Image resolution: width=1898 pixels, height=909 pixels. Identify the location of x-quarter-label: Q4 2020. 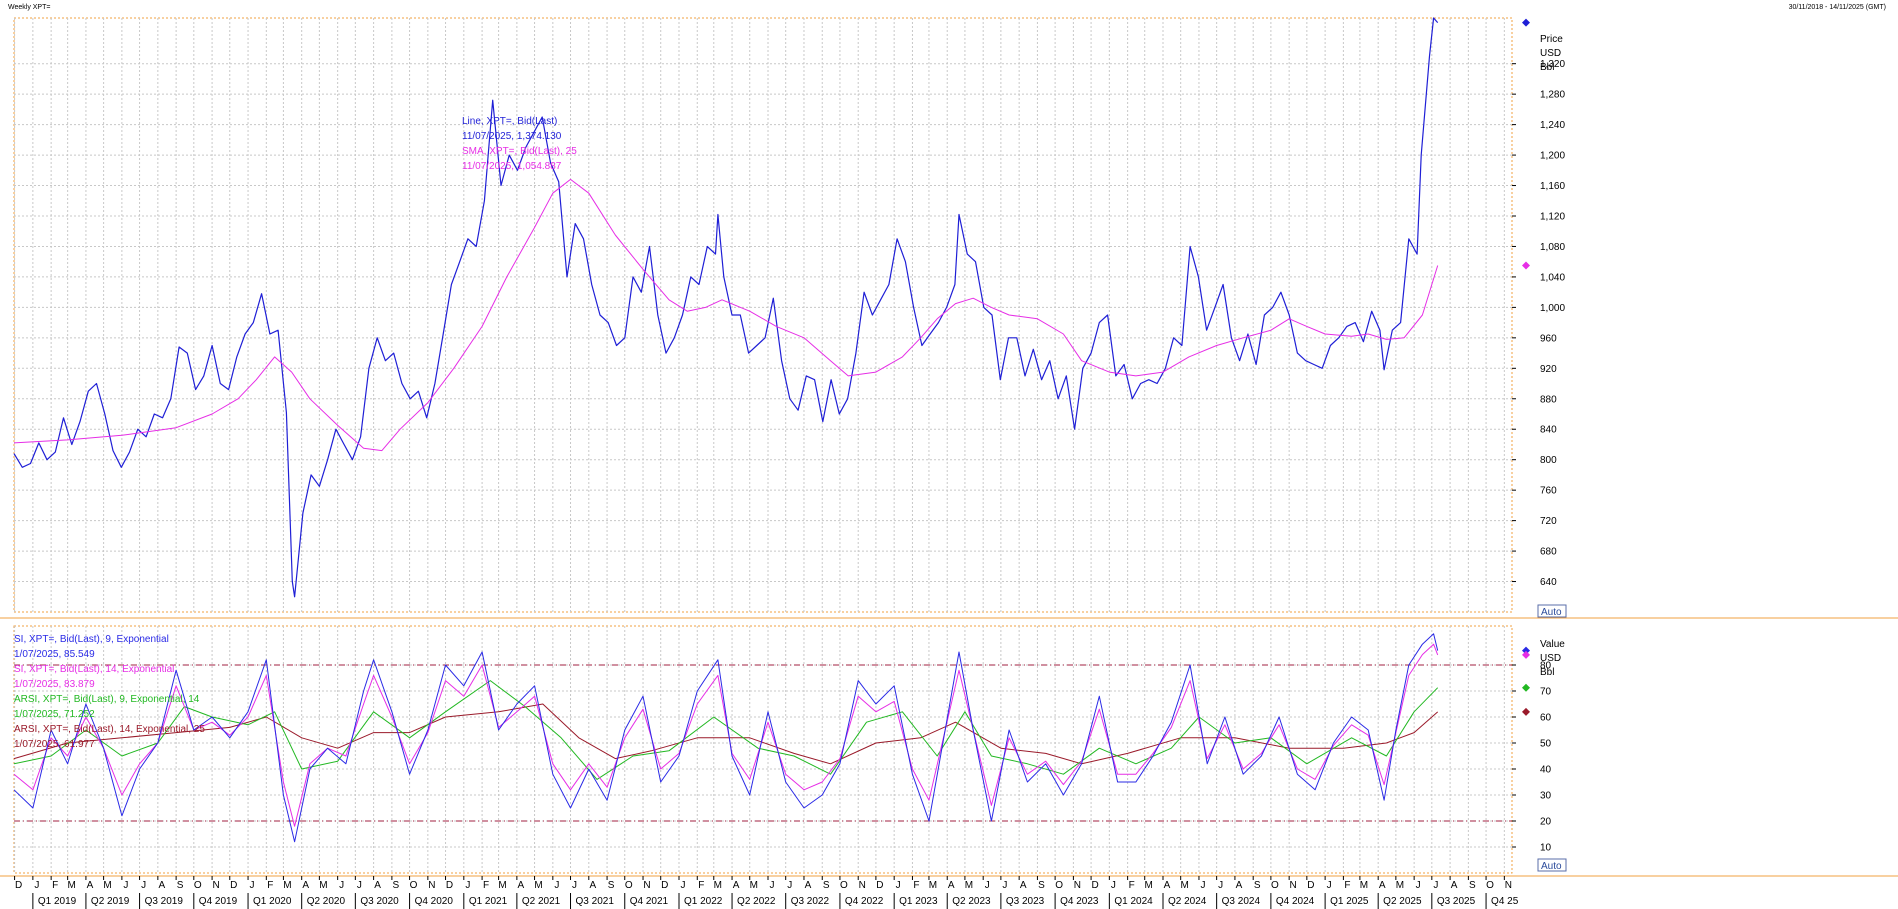
(434, 901).